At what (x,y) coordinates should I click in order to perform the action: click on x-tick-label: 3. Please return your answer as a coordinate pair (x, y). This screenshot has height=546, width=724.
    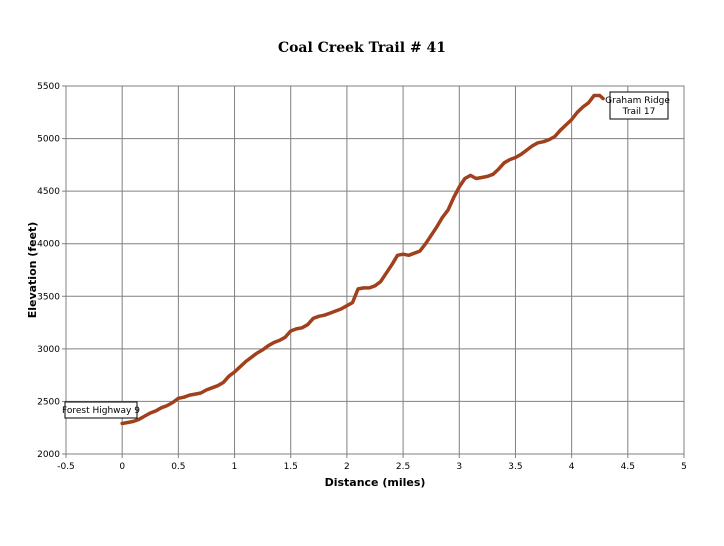
    Looking at the image, I should click on (459, 467).